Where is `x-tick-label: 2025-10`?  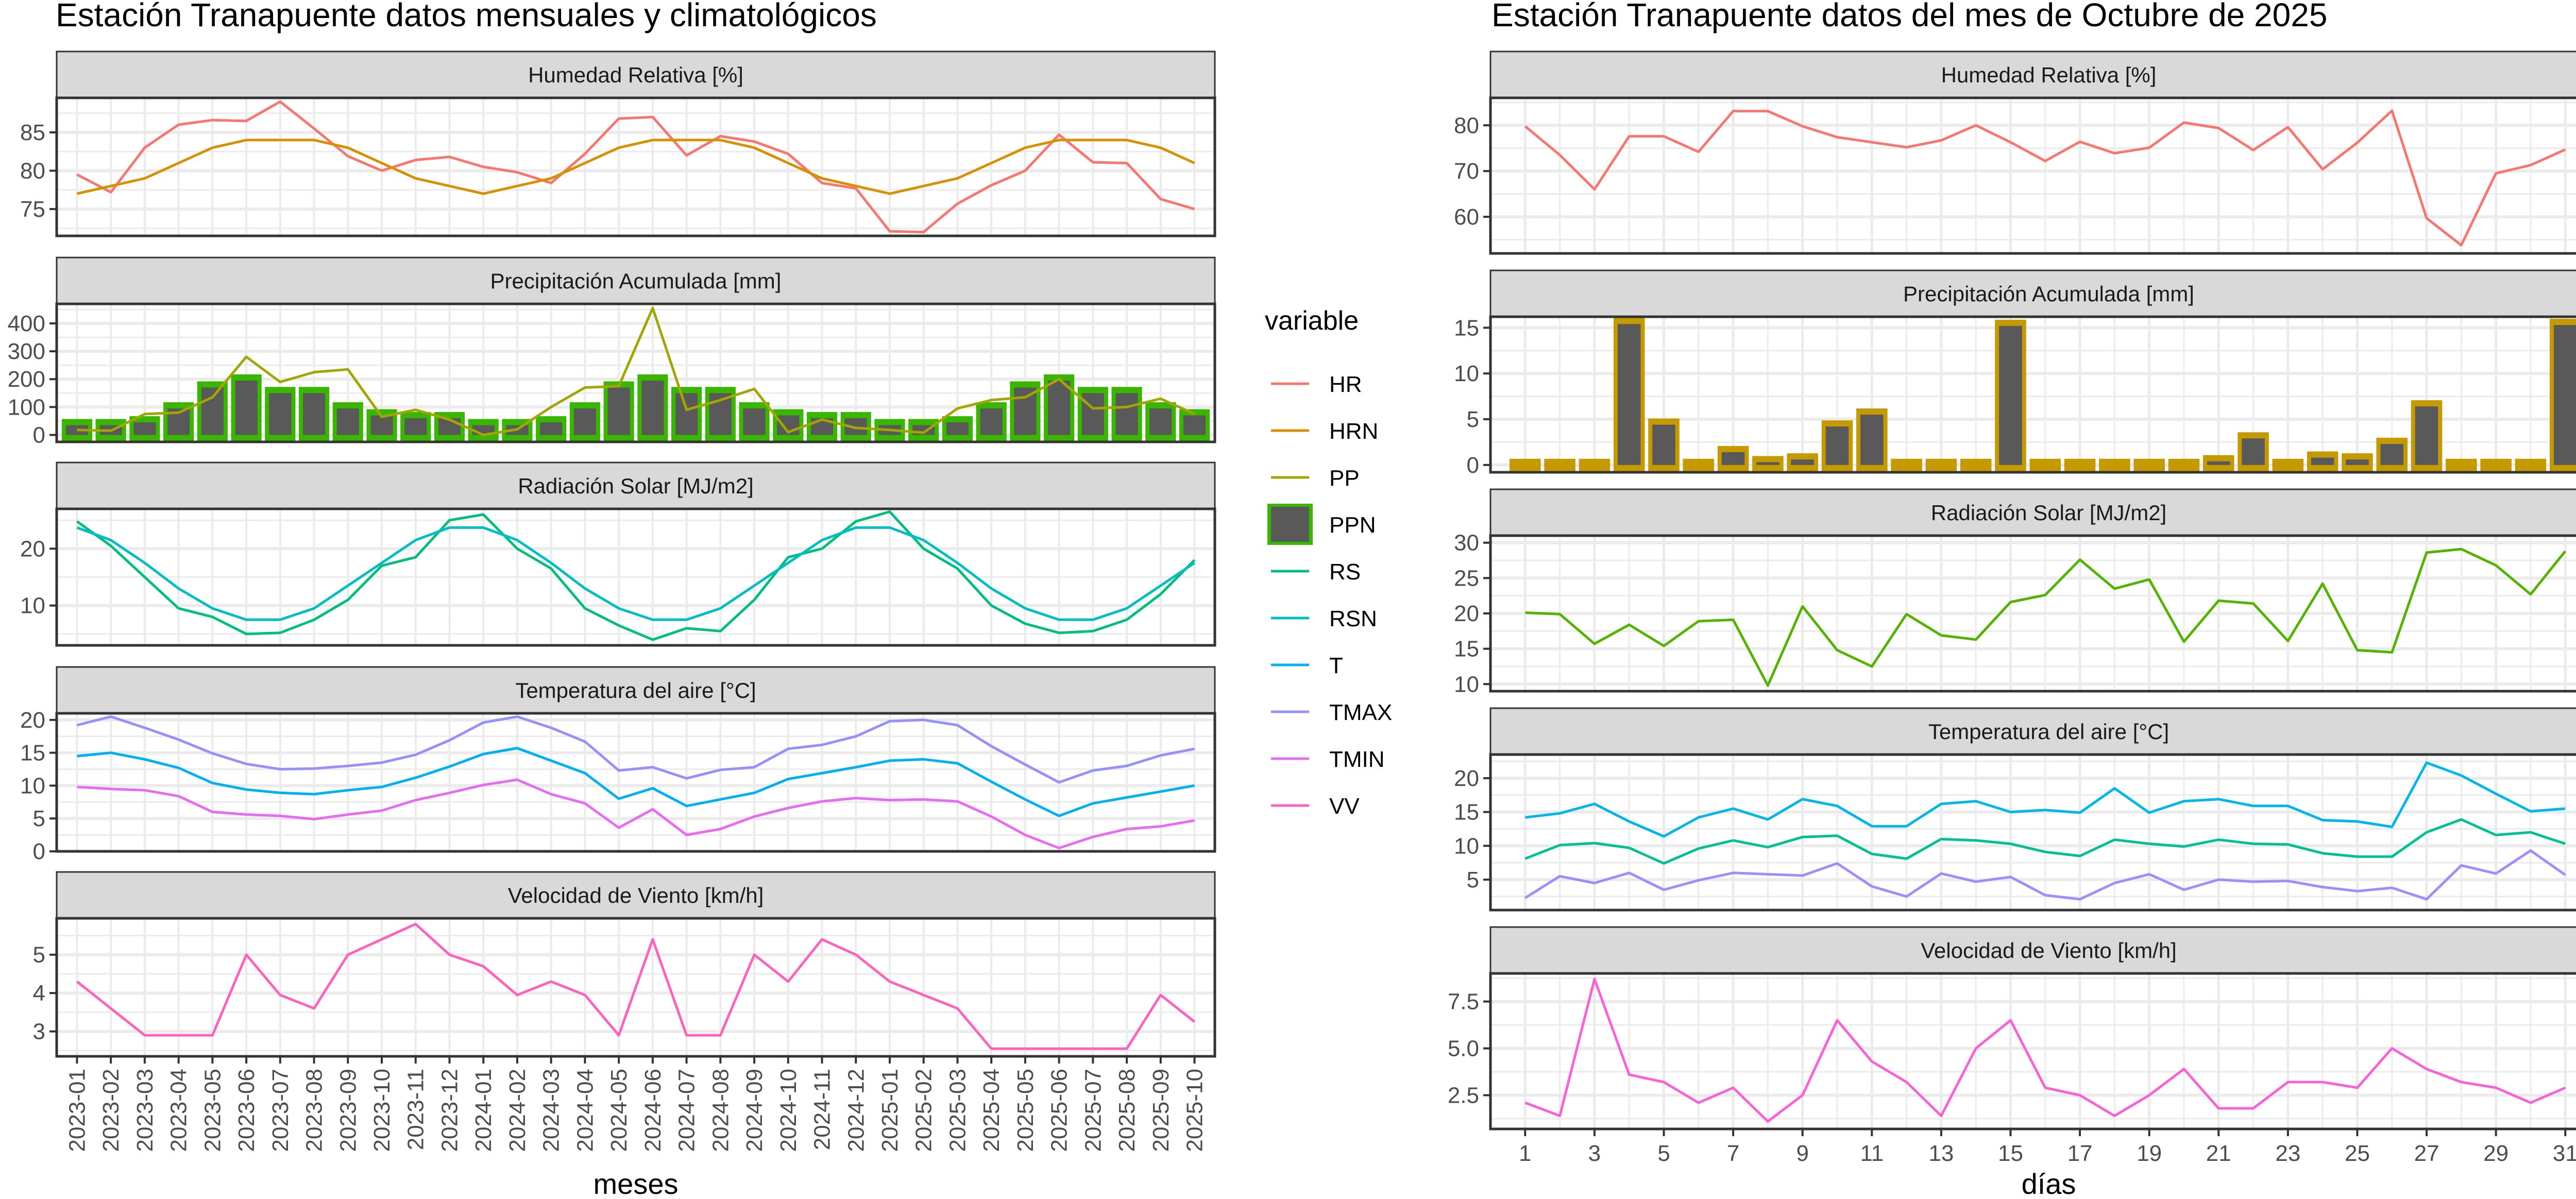 x-tick-label: 2025-10 is located at coordinates (1195, 1110).